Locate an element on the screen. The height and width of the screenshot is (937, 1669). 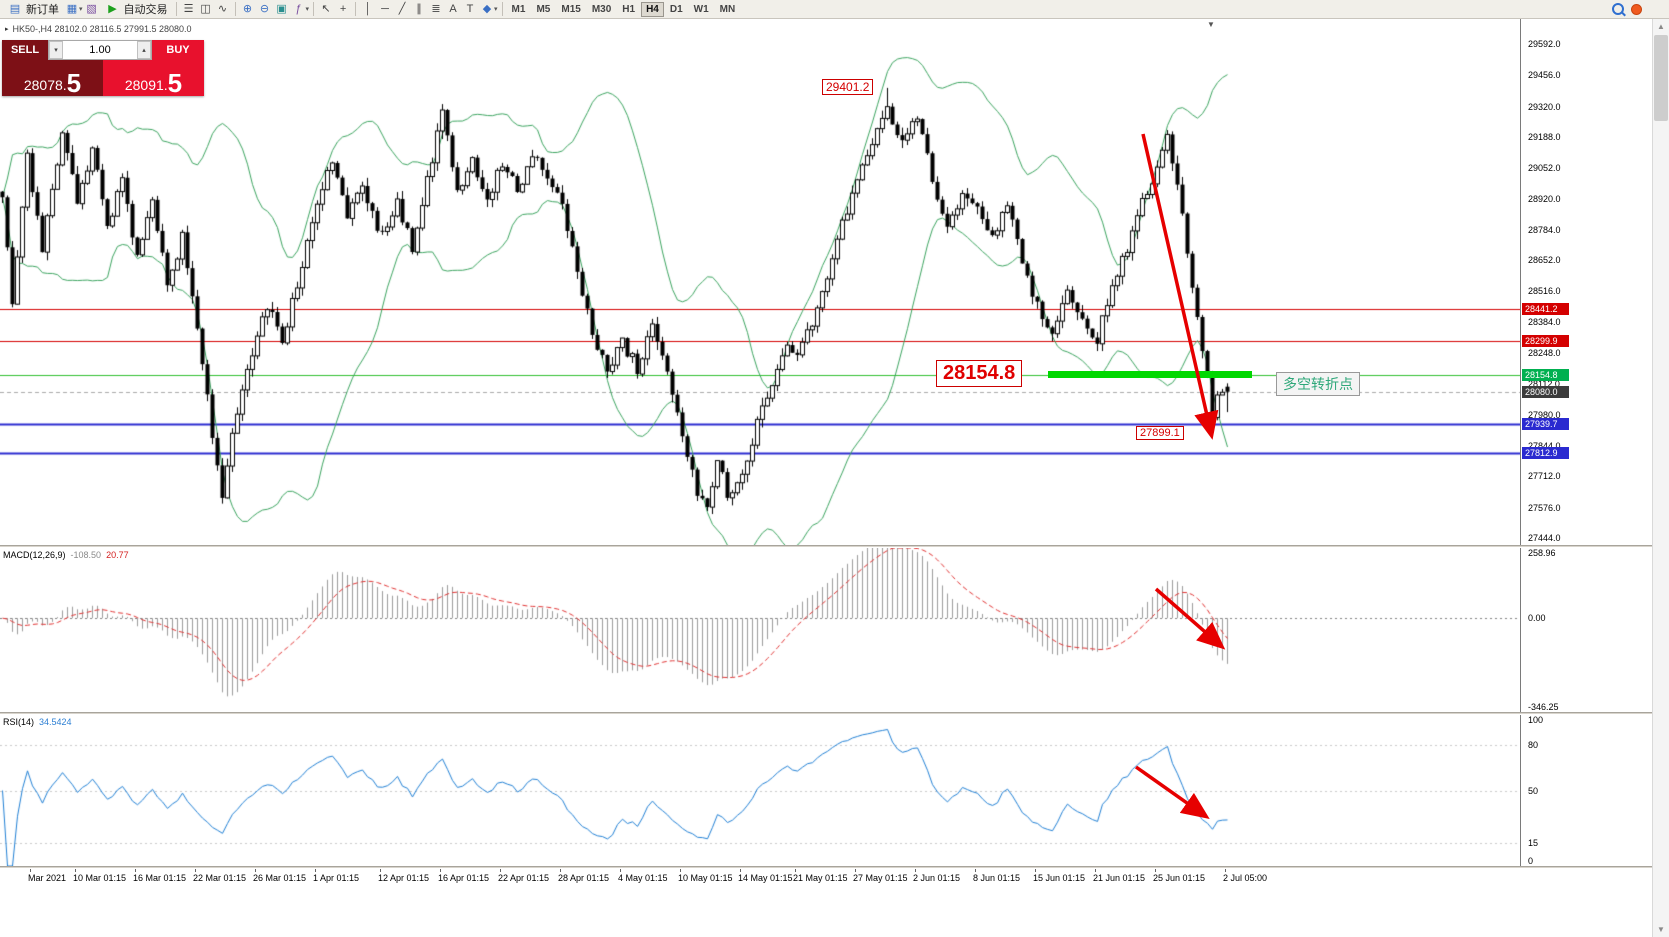
time-label: 21 Jun 01:15 is located at coordinates (1119, 878).